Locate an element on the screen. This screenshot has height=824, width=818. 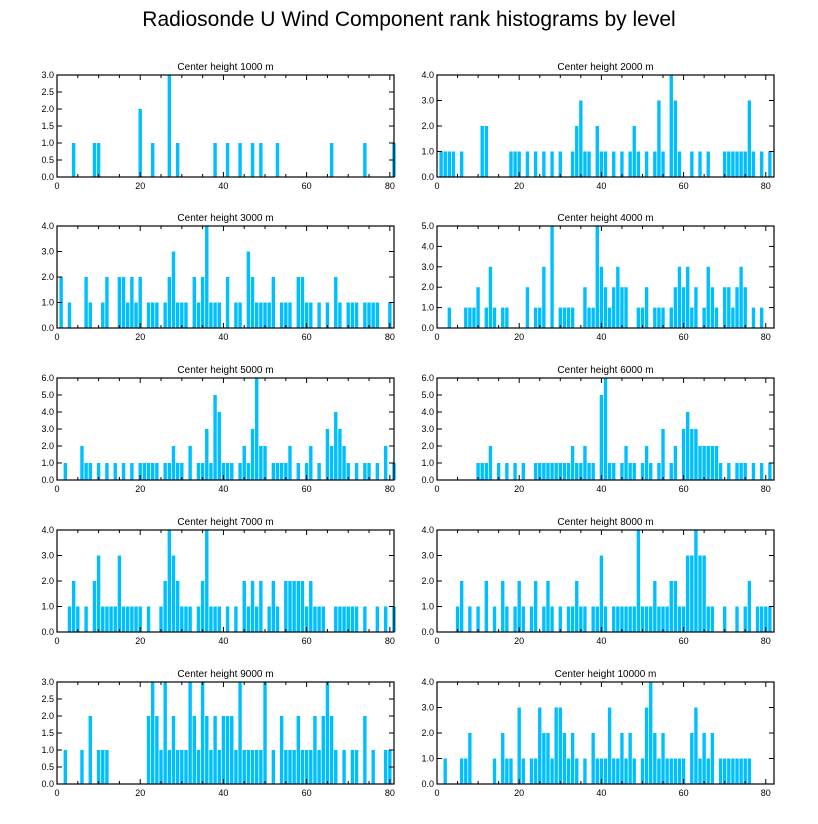
panel-title: Center height 2000 m is located at coordinates (605, 67).